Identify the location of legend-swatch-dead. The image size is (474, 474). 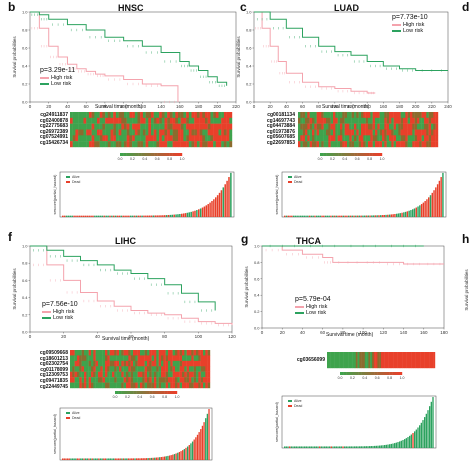
(68, 418).